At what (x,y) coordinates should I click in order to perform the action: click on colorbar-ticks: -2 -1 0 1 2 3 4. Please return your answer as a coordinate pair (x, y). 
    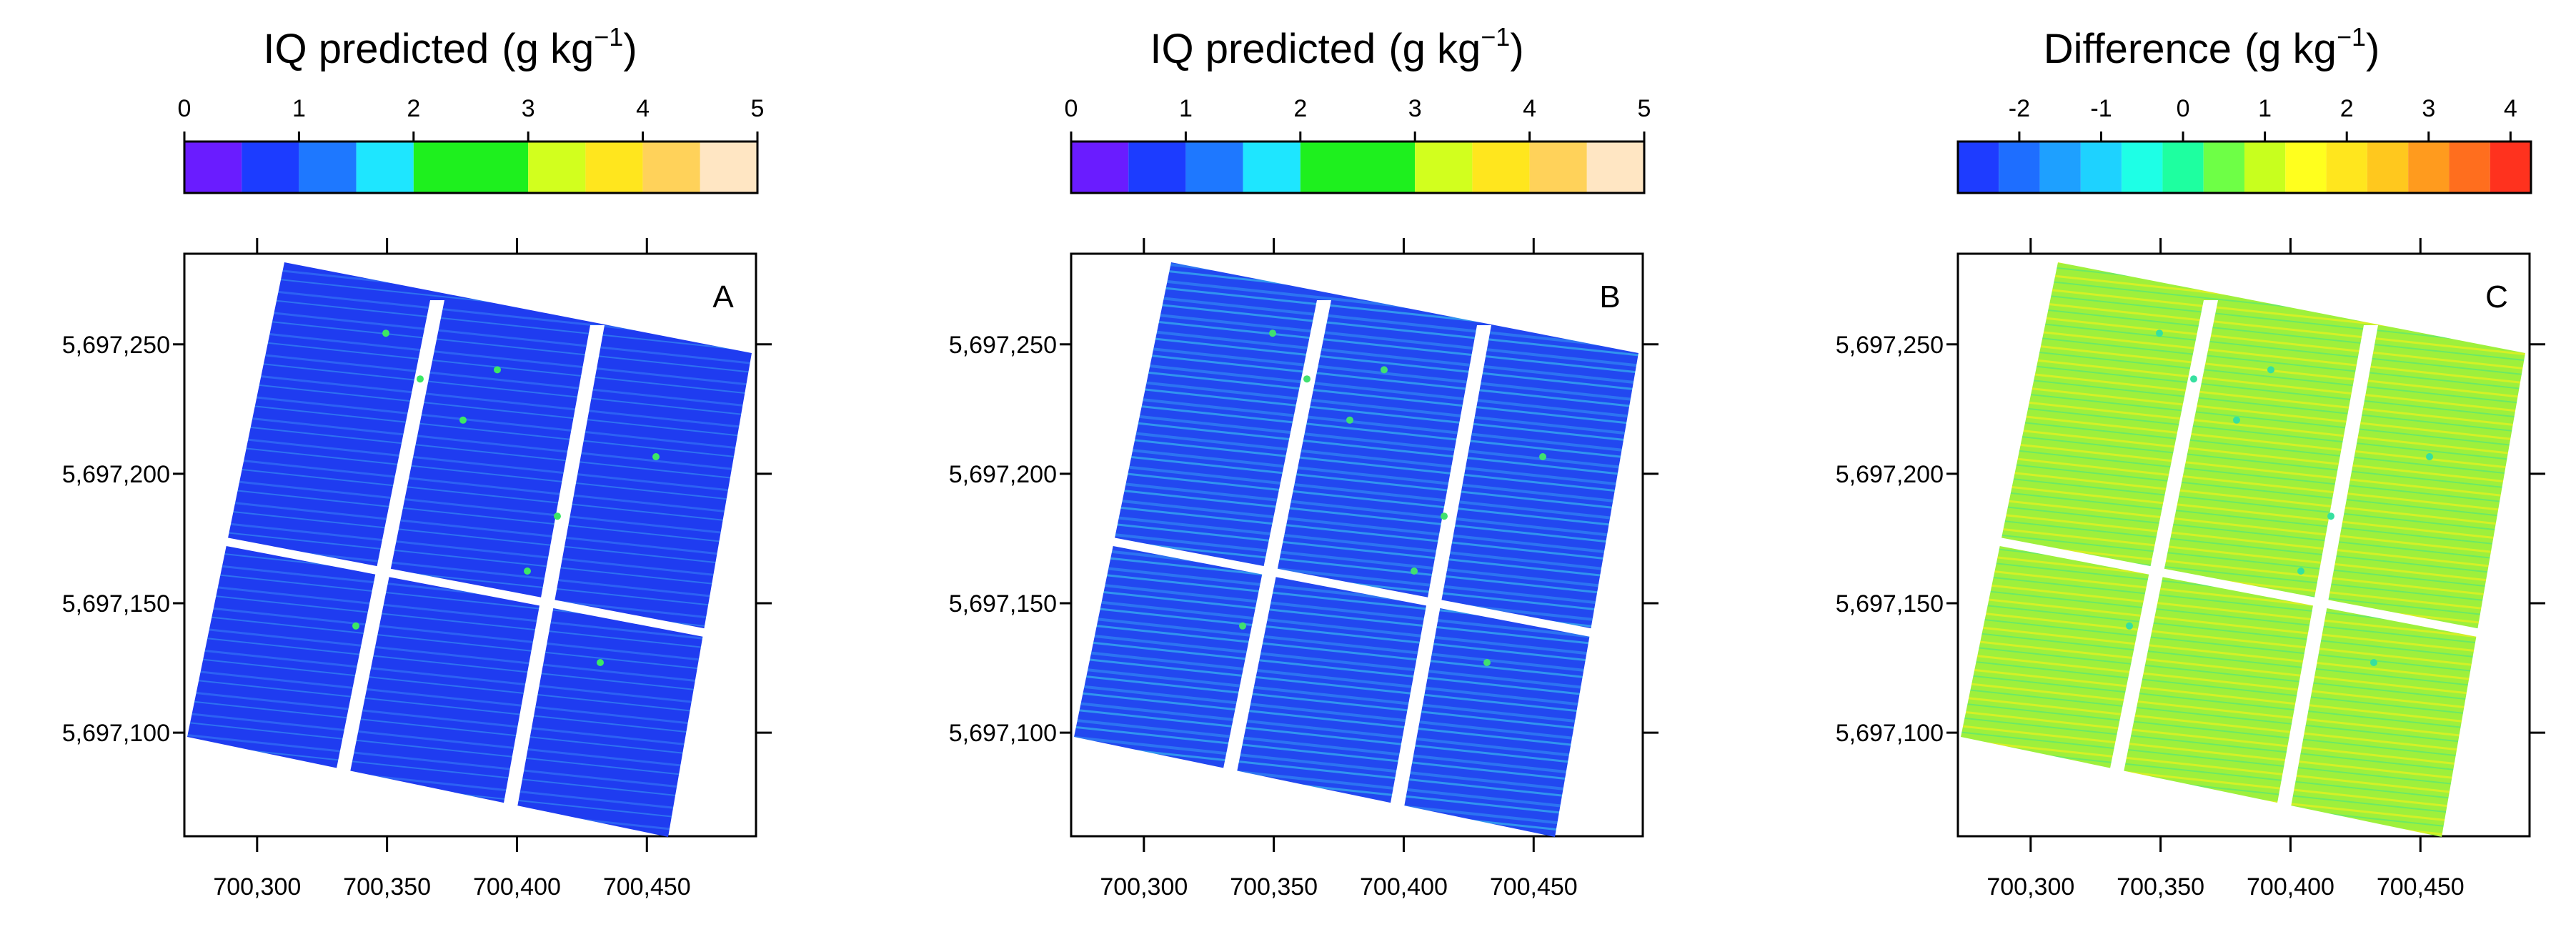
    Looking at the image, I should click on (2263, 108).